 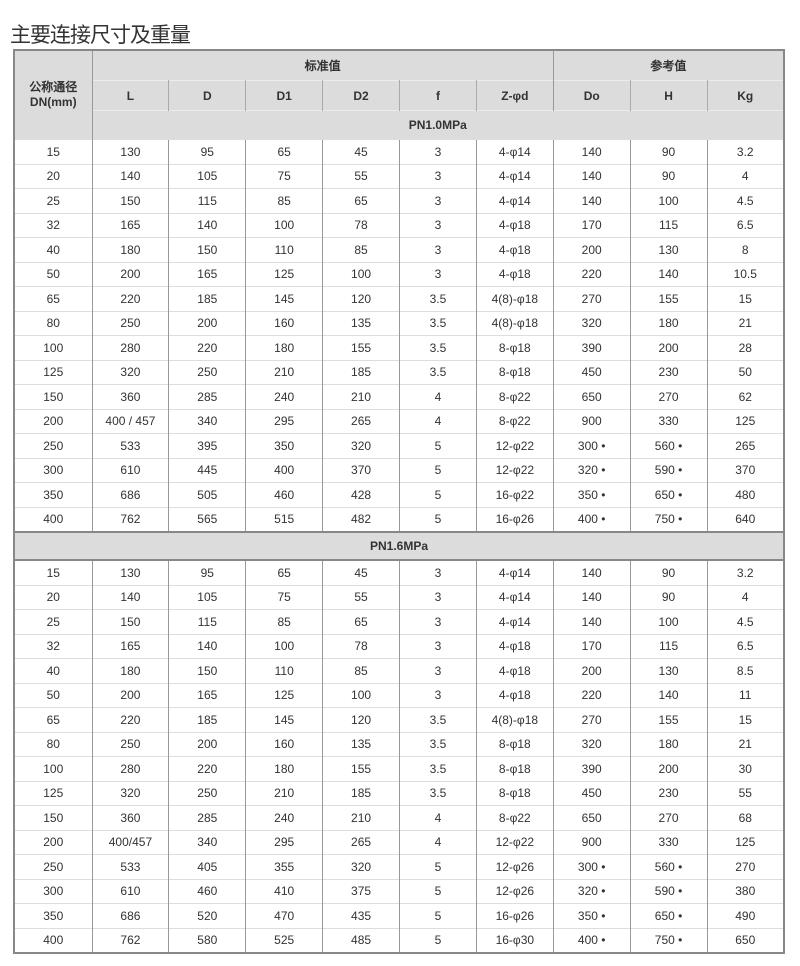 I want to click on table-cell: 80, so click(x=53, y=744).